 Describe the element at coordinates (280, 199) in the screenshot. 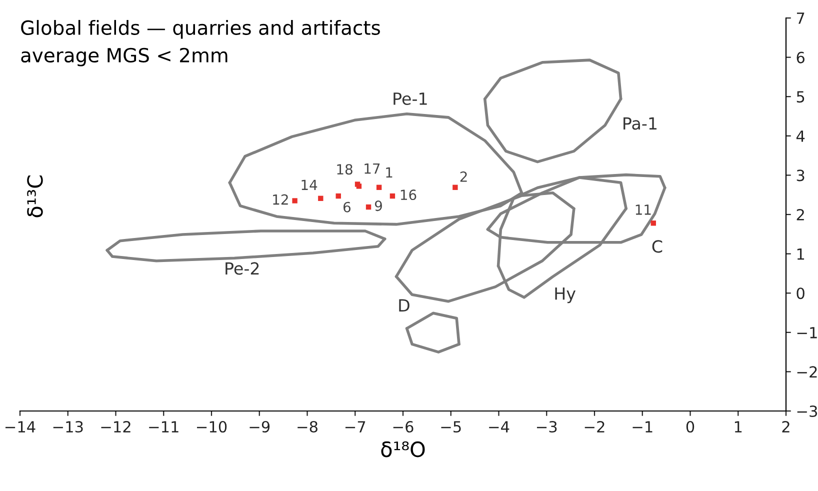

I see `annotation: 12` at that location.